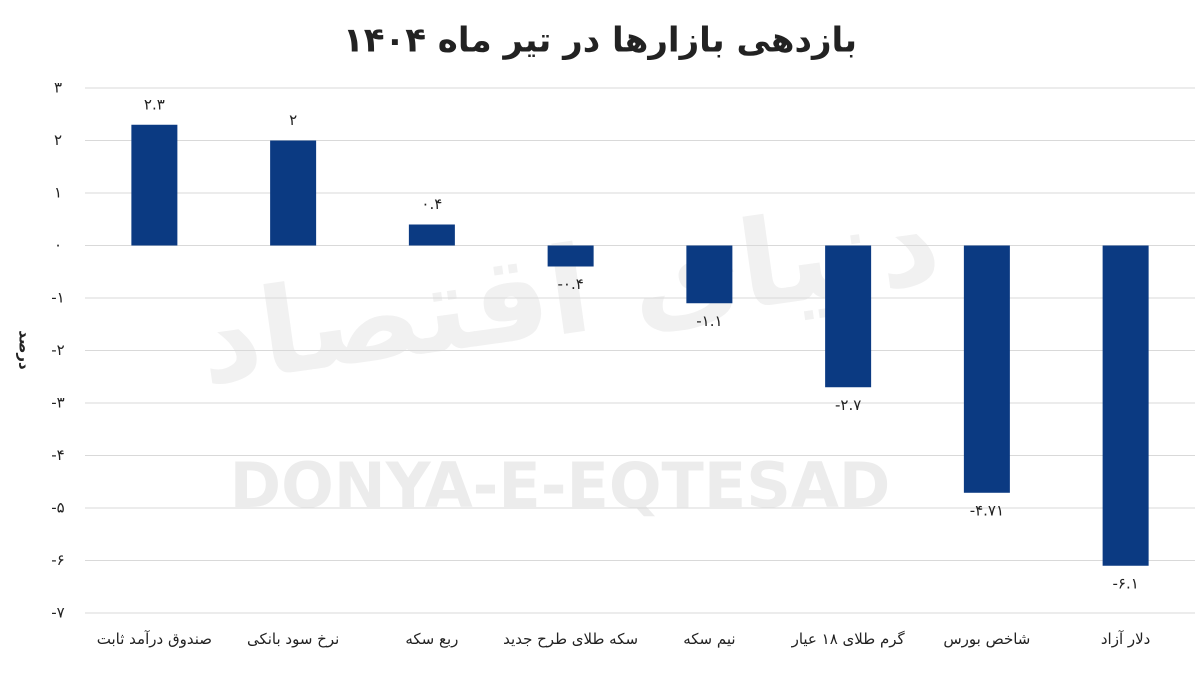 The width and height of the screenshot is (1200, 692). What do you see at coordinates (987, 639) in the screenshot?
I see `x-tick-label: شاخص بورس` at bounding box center [987, 639].